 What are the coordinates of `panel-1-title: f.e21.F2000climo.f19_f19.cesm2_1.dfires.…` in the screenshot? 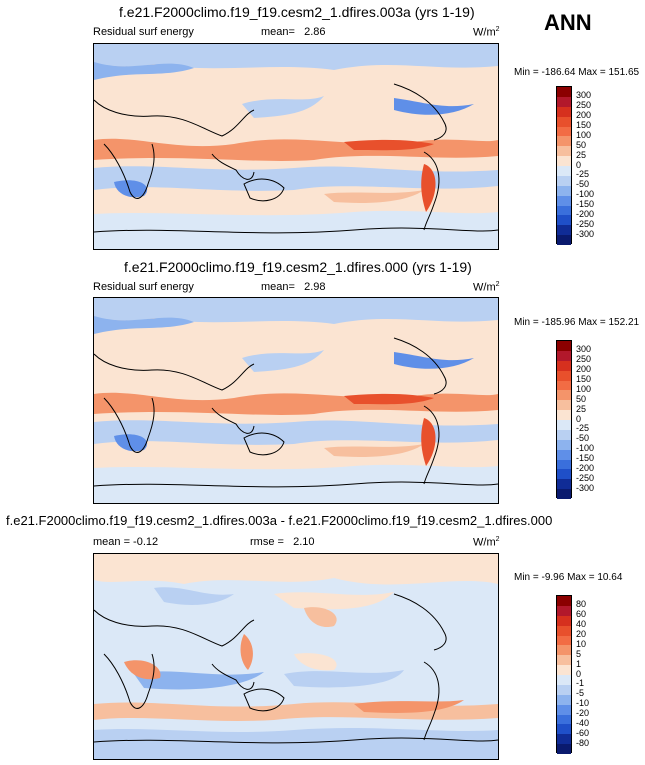 It's located at (297, 12).